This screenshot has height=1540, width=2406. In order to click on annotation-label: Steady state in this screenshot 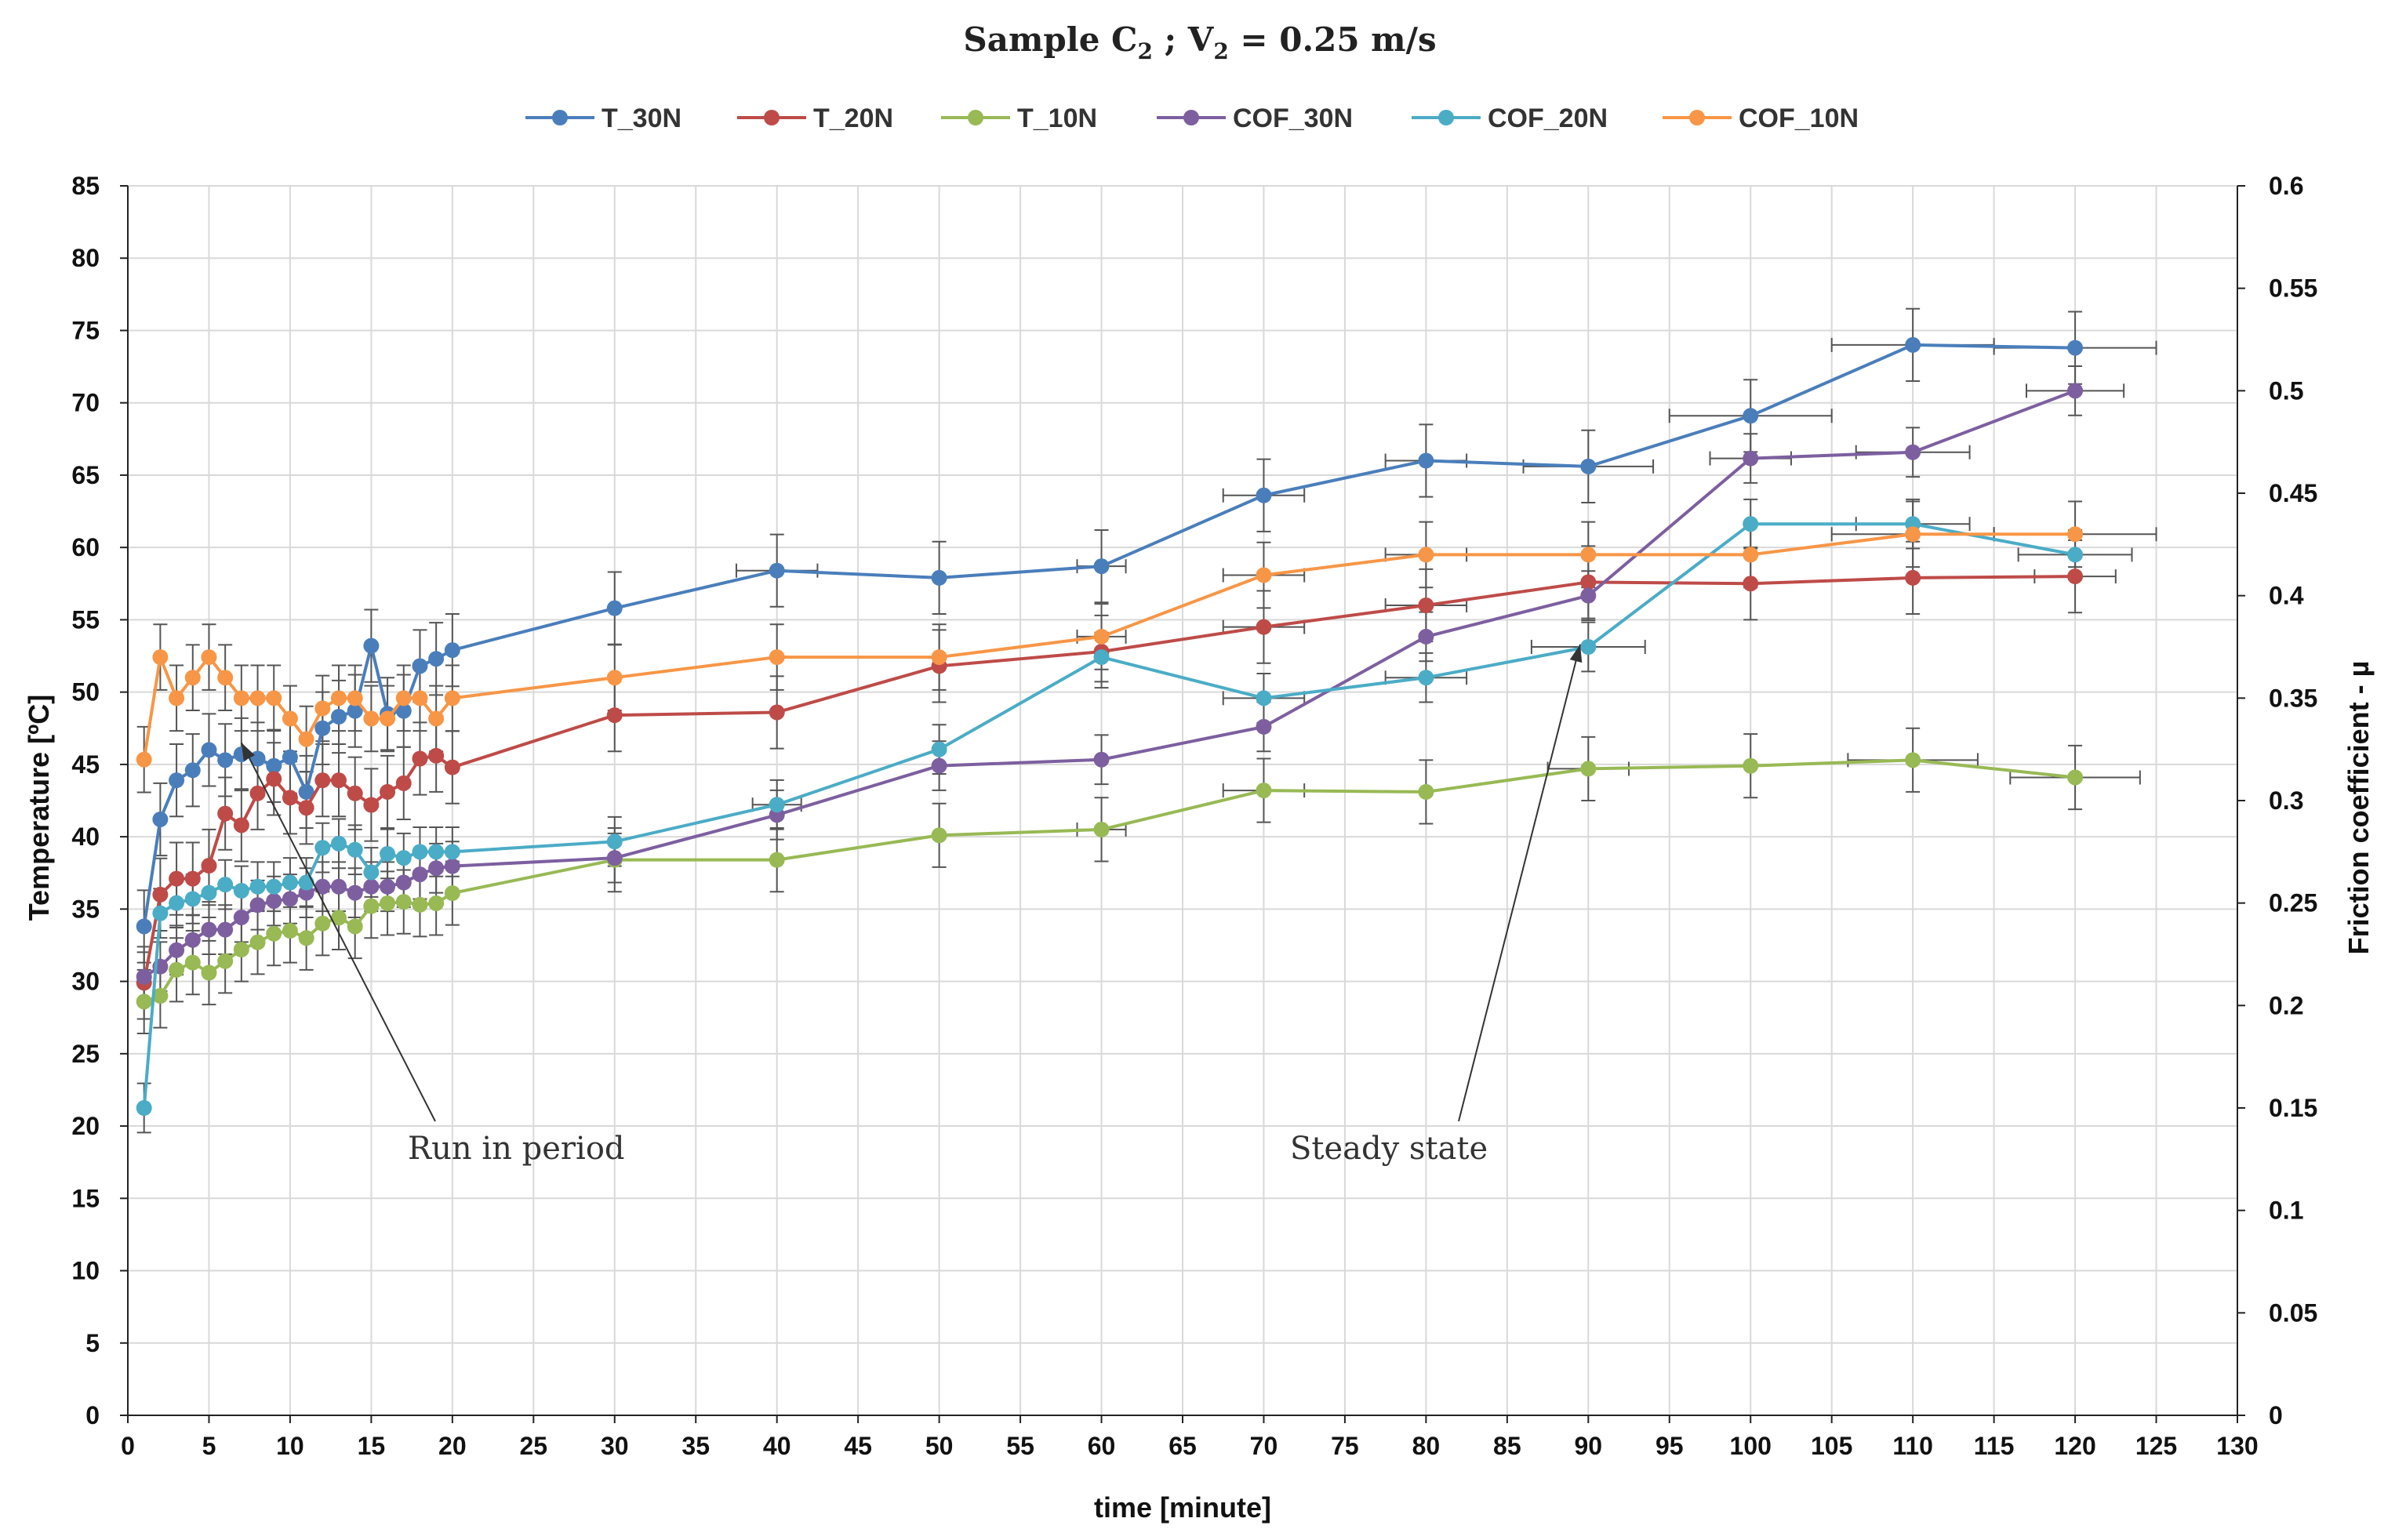, I will do `click(1389, 1149)`.